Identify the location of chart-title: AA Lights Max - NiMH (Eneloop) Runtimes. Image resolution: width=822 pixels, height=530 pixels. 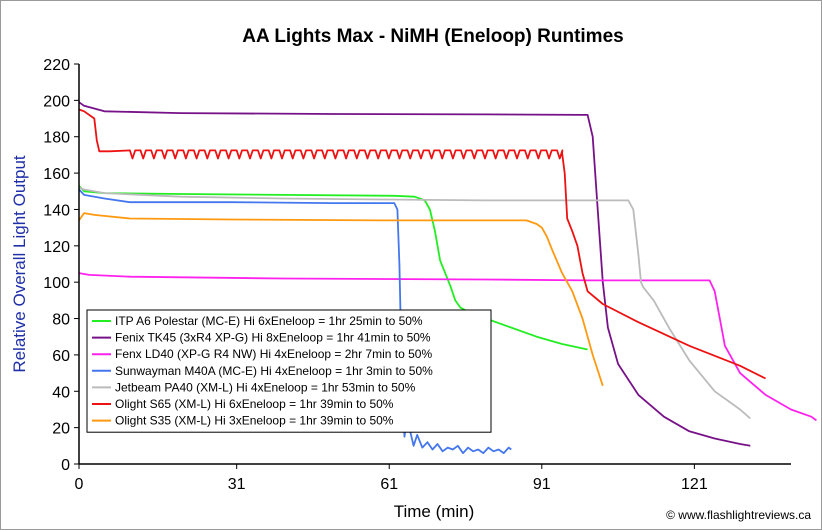
(432, 36).